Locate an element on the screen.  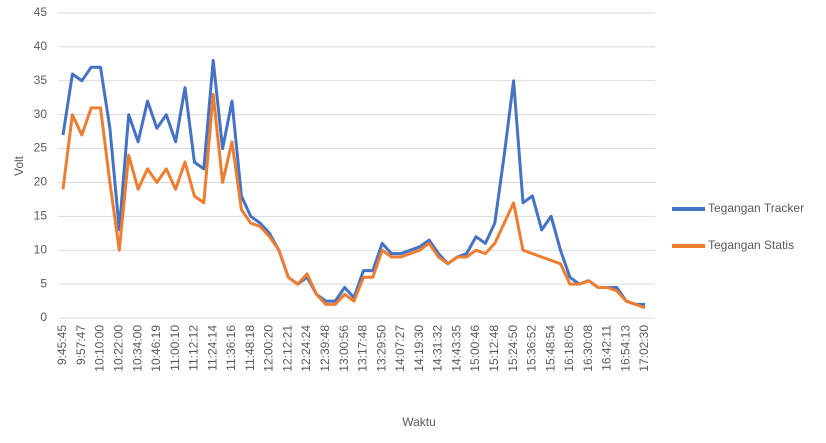
x-tick-label: 9:57:47 is located at coordinates (81, 345).